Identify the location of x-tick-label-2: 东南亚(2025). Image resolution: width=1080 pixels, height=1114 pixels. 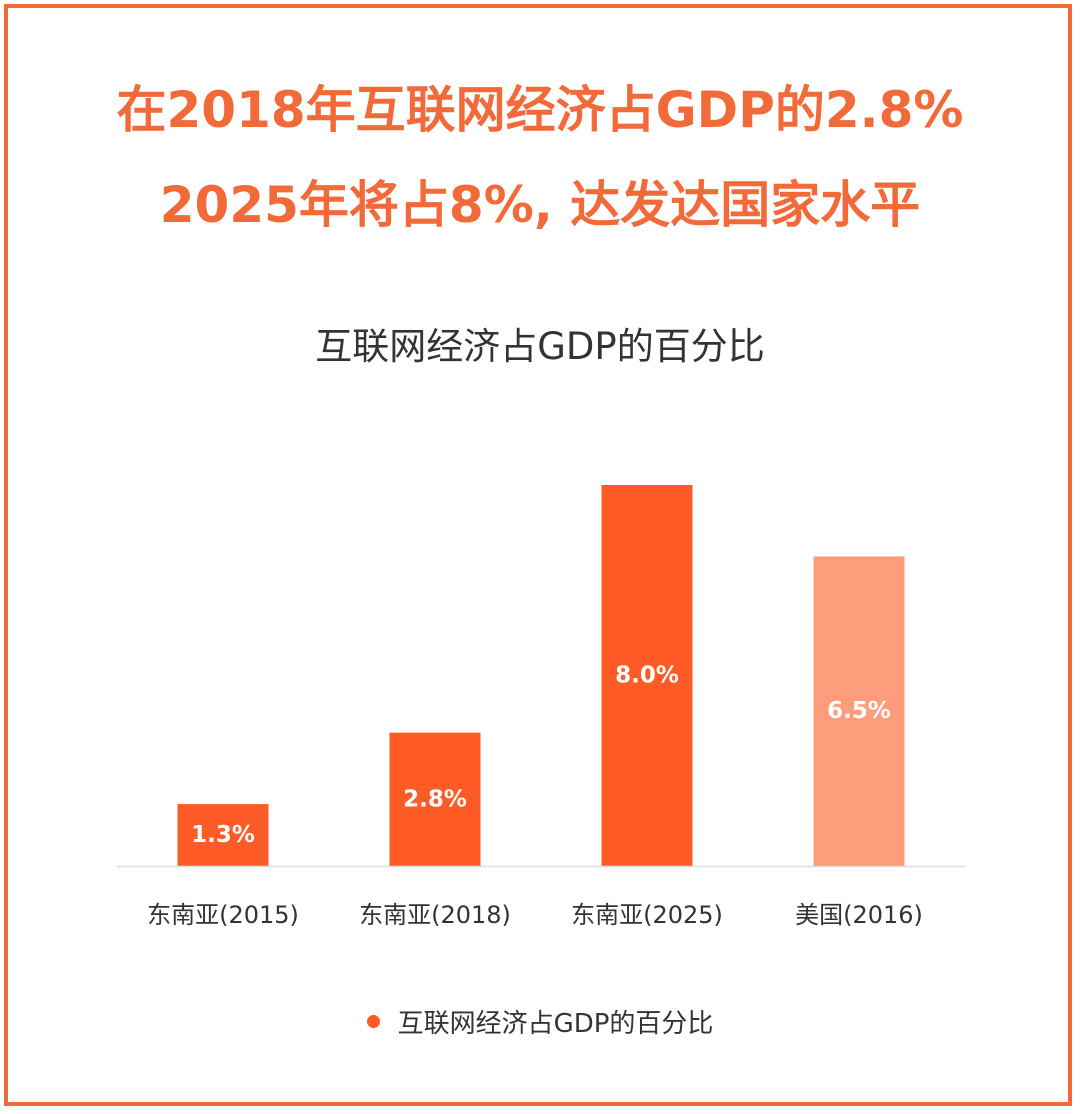
(647, 915).